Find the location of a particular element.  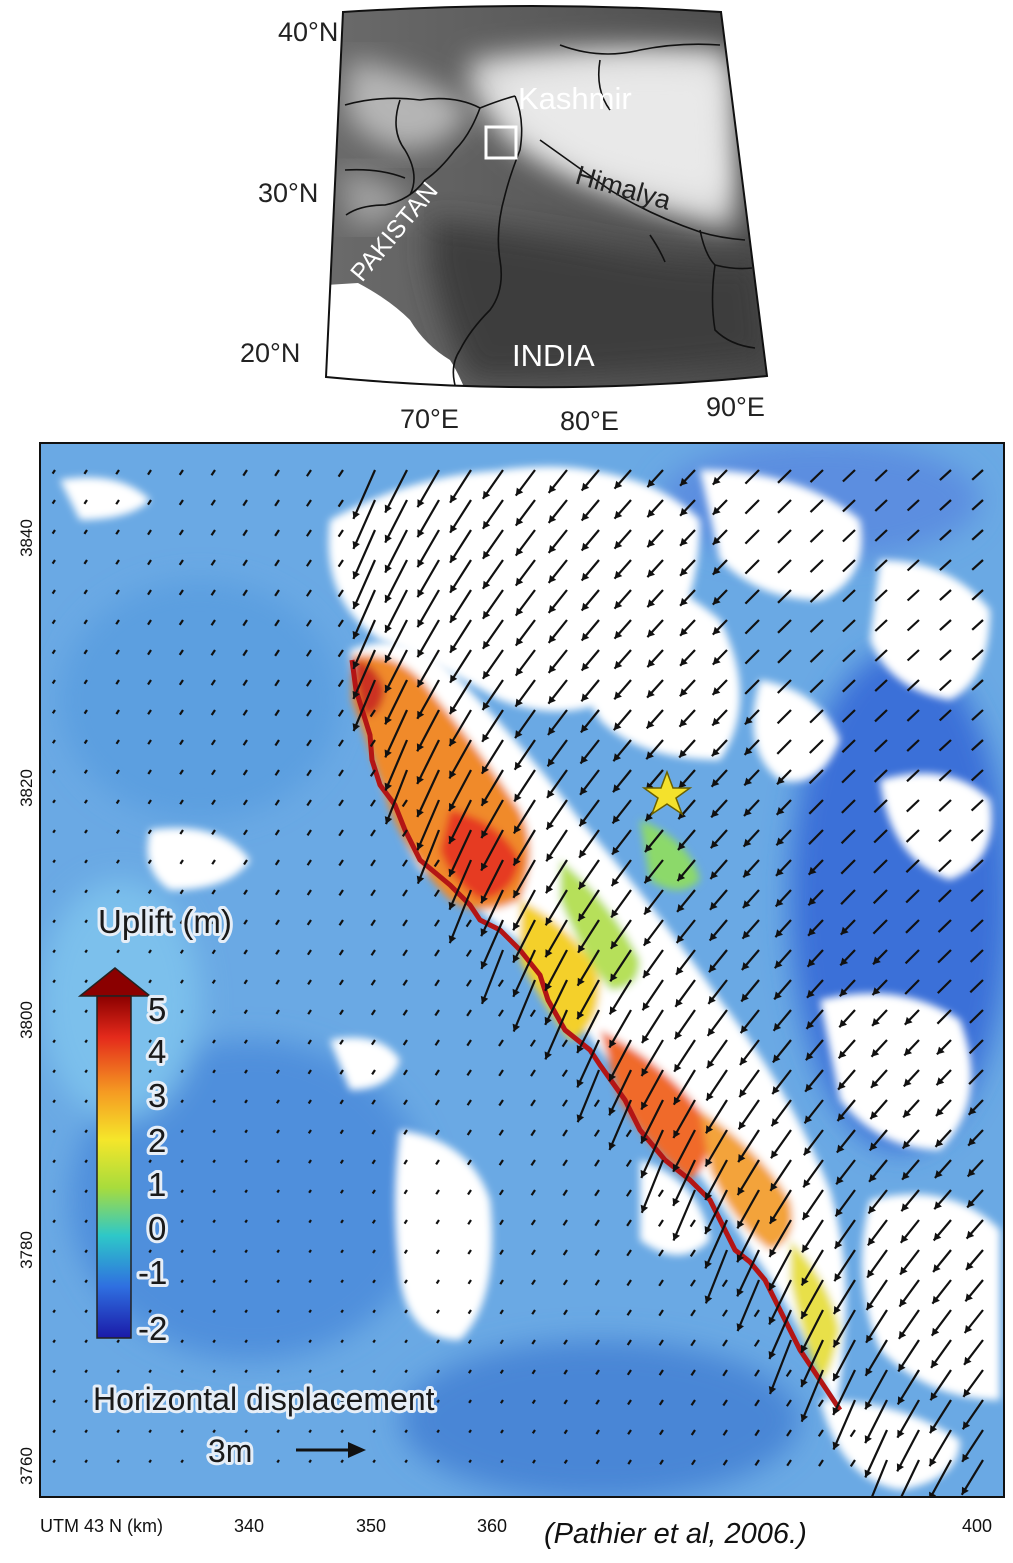

colorbar-label-5: 5 is located at coordinates (157, 1009).